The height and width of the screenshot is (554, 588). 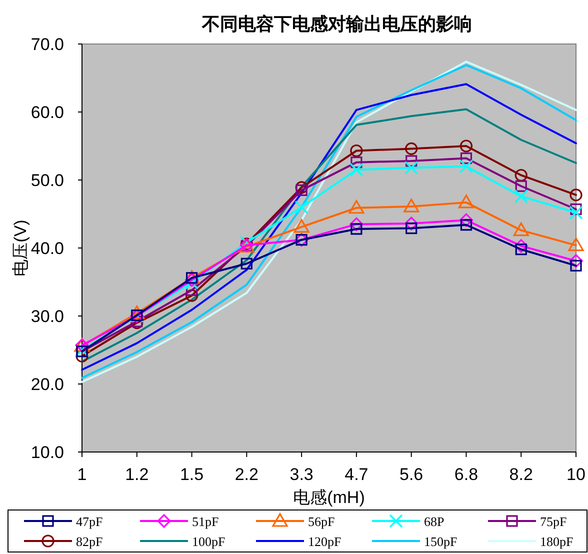 What do you see at coordinates (47, 180) in the screenshot?
I see `y-tick-label: 50.0` at bounding box center [47, 180].